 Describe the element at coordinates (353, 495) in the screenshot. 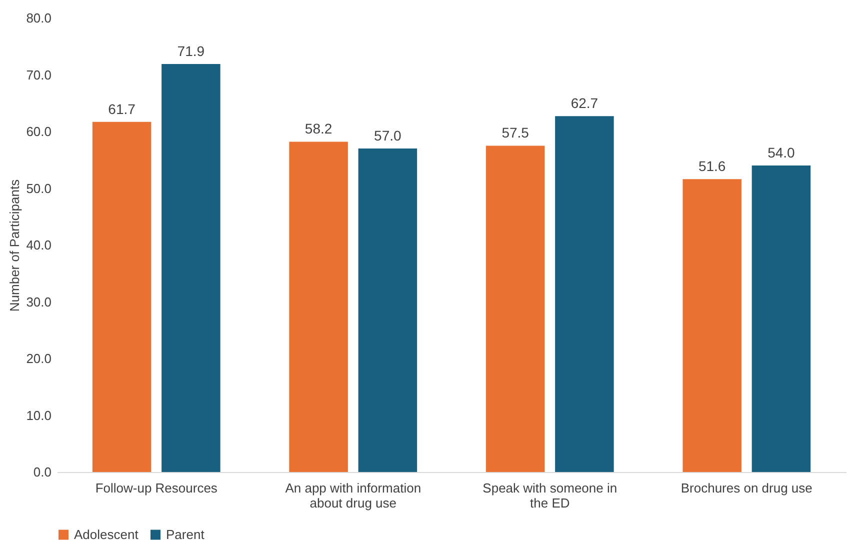

I see `x-tick-label: An app with information about drug use` at that location.